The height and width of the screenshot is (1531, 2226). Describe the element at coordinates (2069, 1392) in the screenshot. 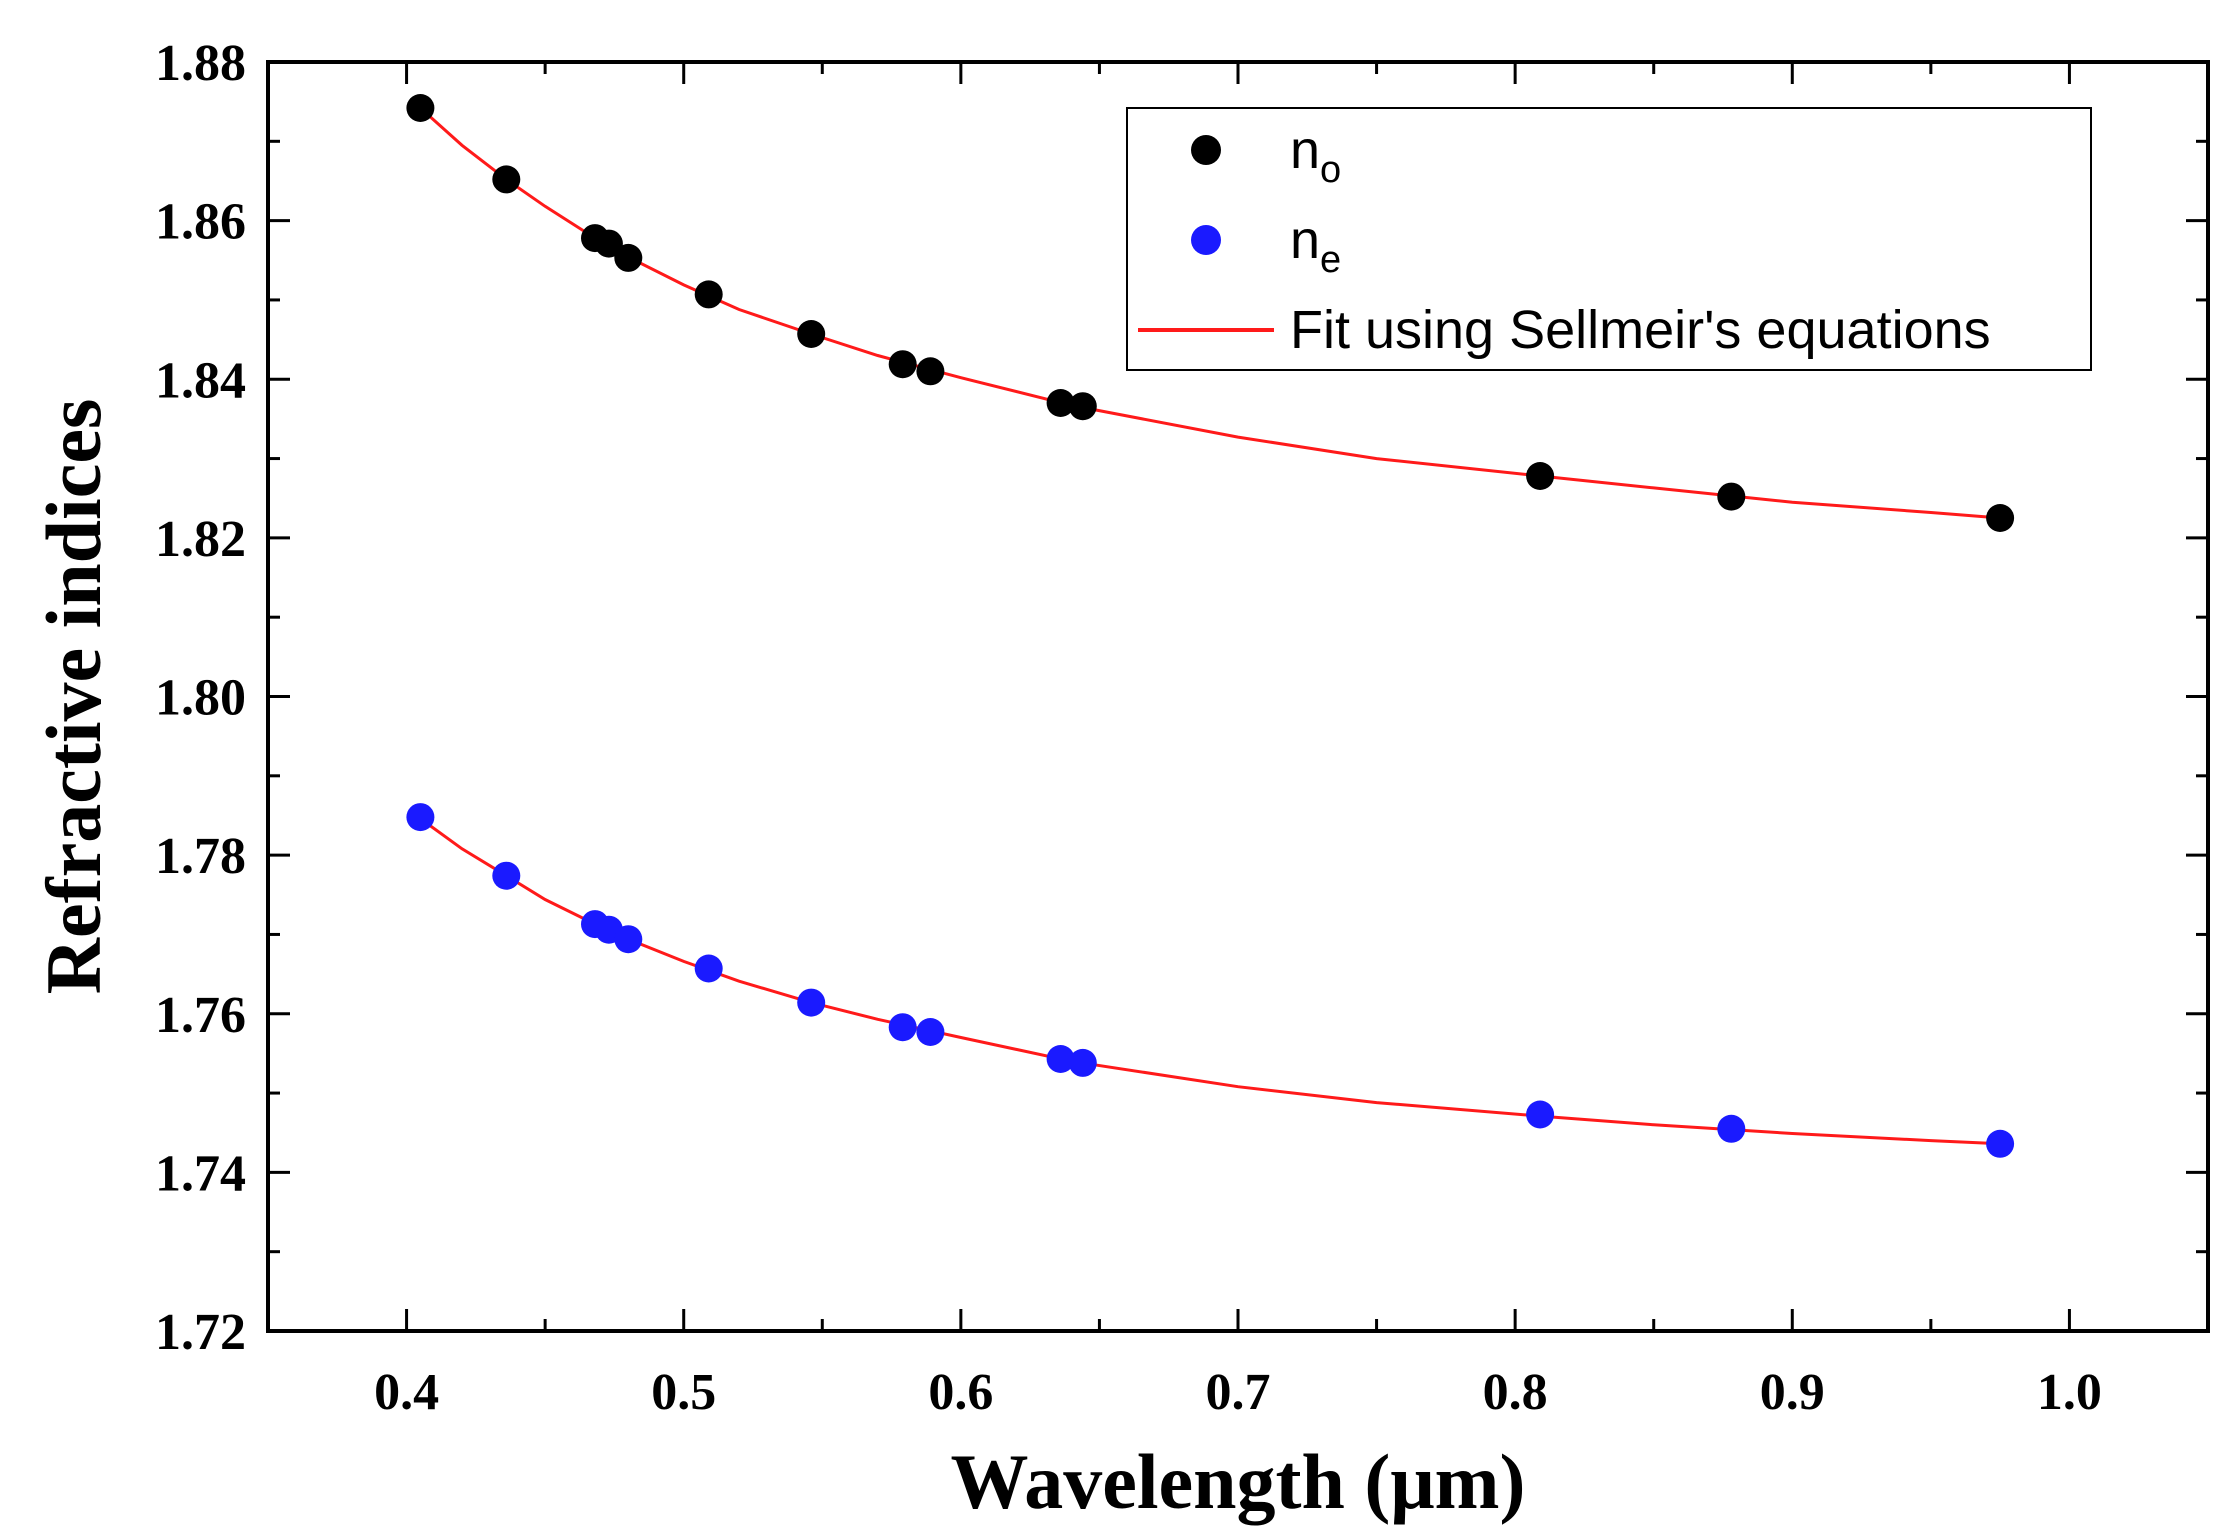

I see `x-tick-label: 1.0` at that location.